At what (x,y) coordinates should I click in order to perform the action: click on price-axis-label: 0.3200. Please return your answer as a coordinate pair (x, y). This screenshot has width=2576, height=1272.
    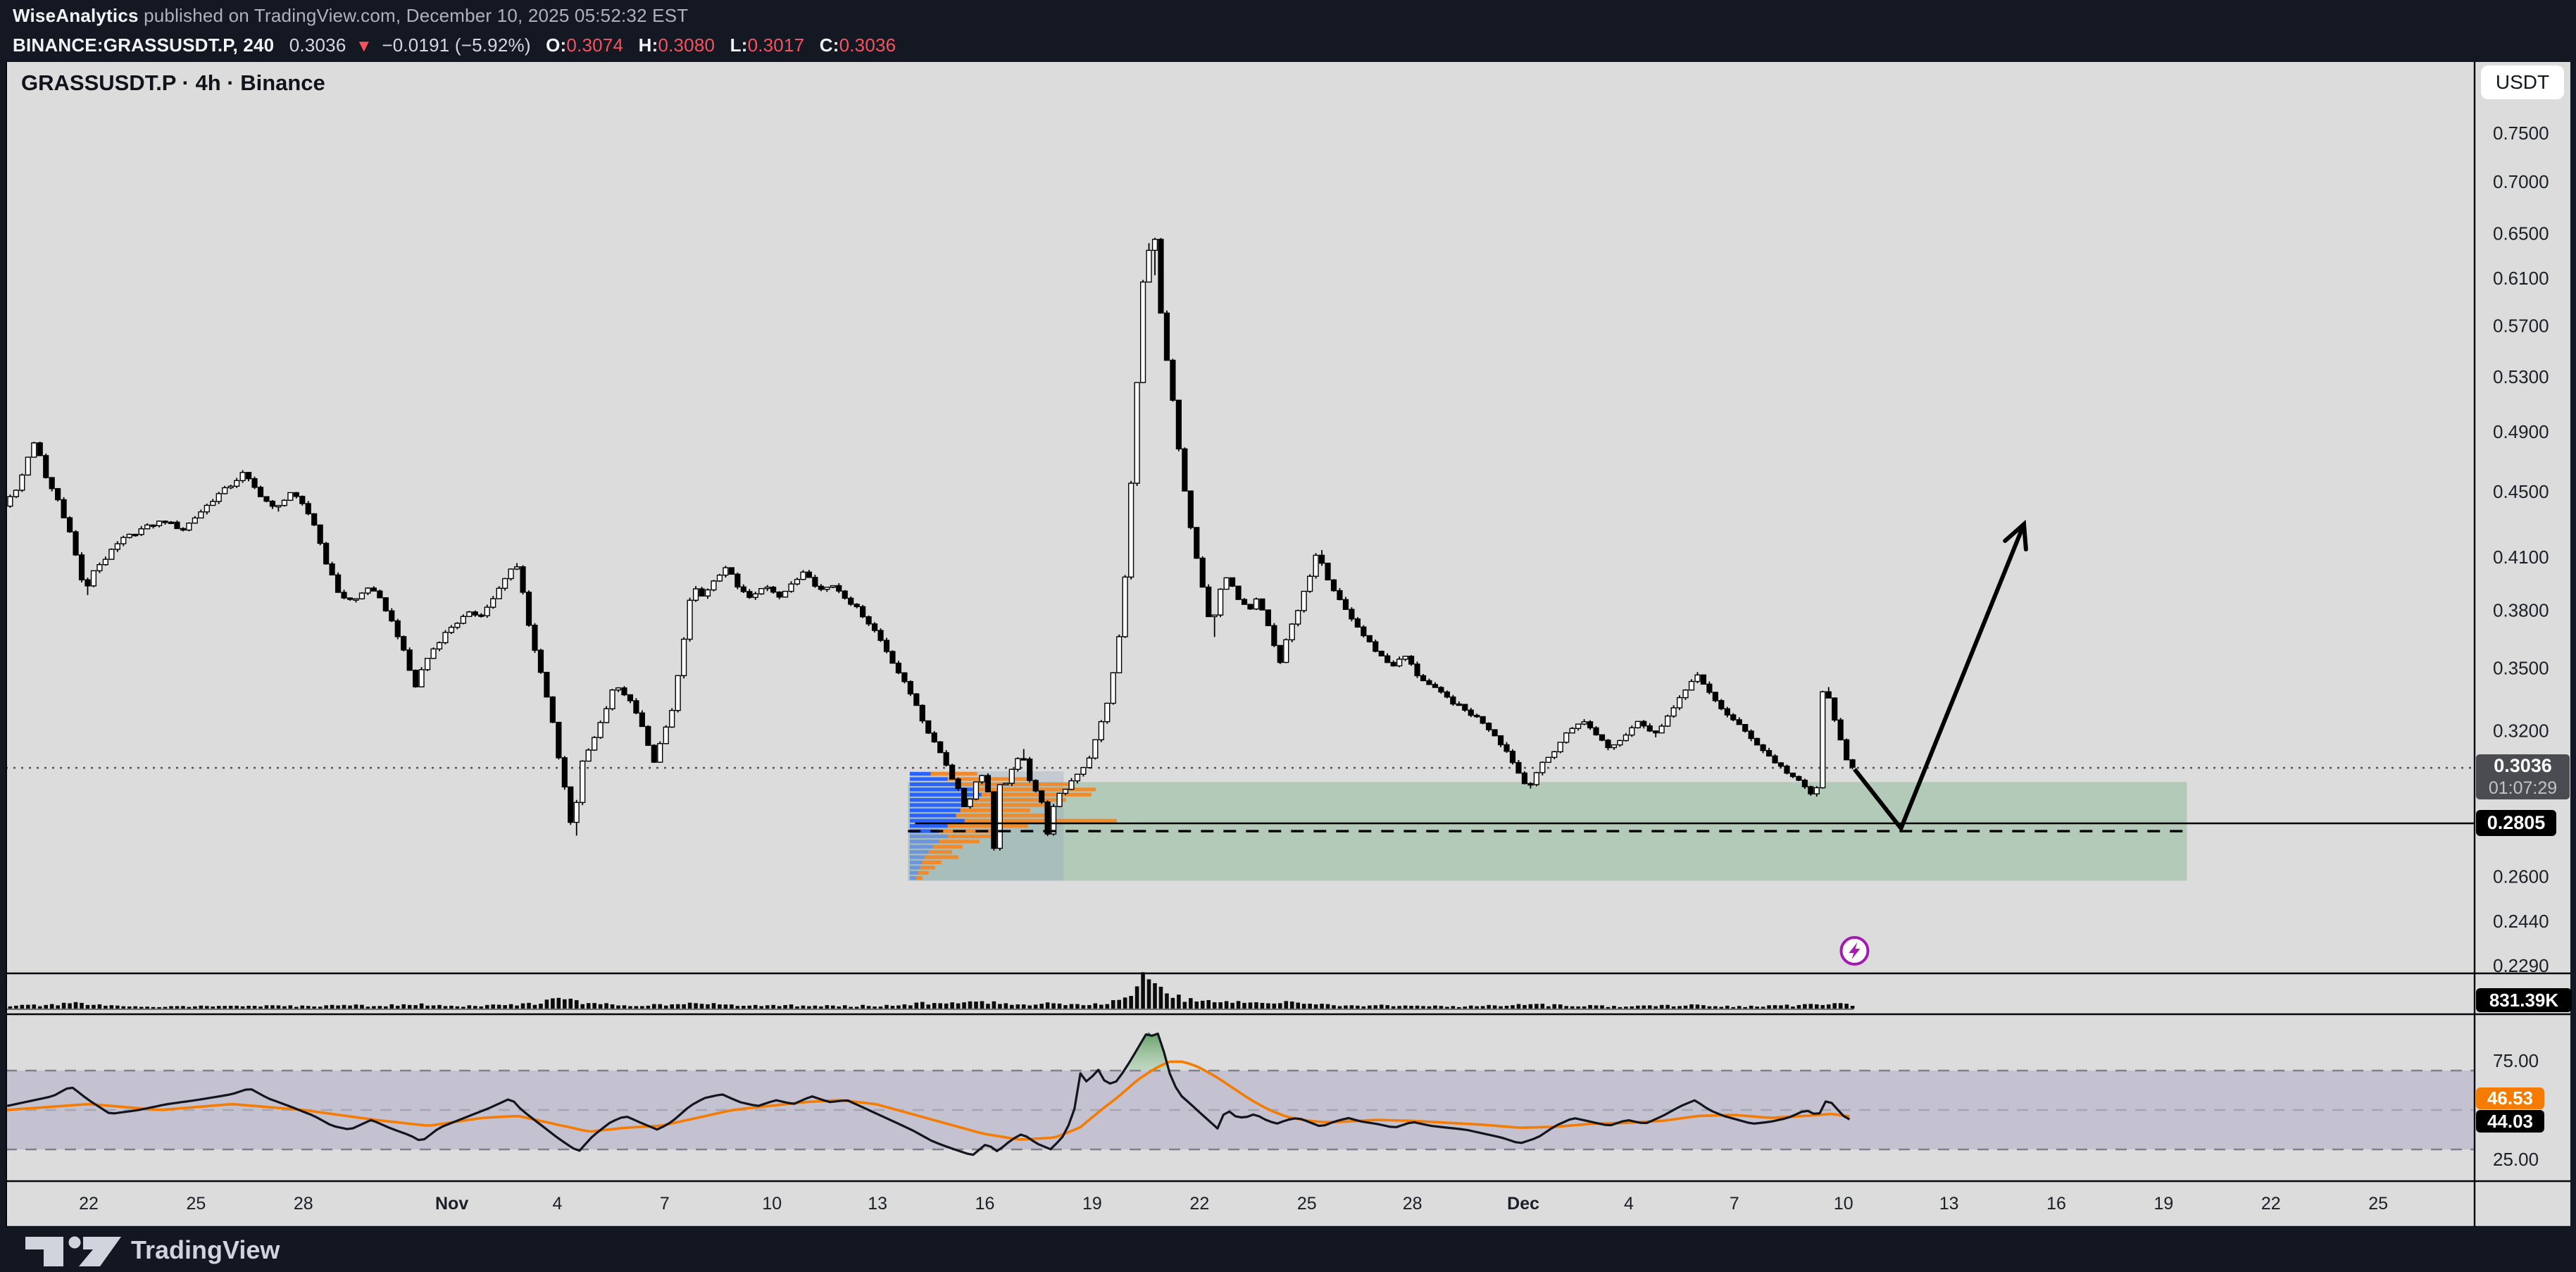
    Looking at the image, I should click on (2521, 731).